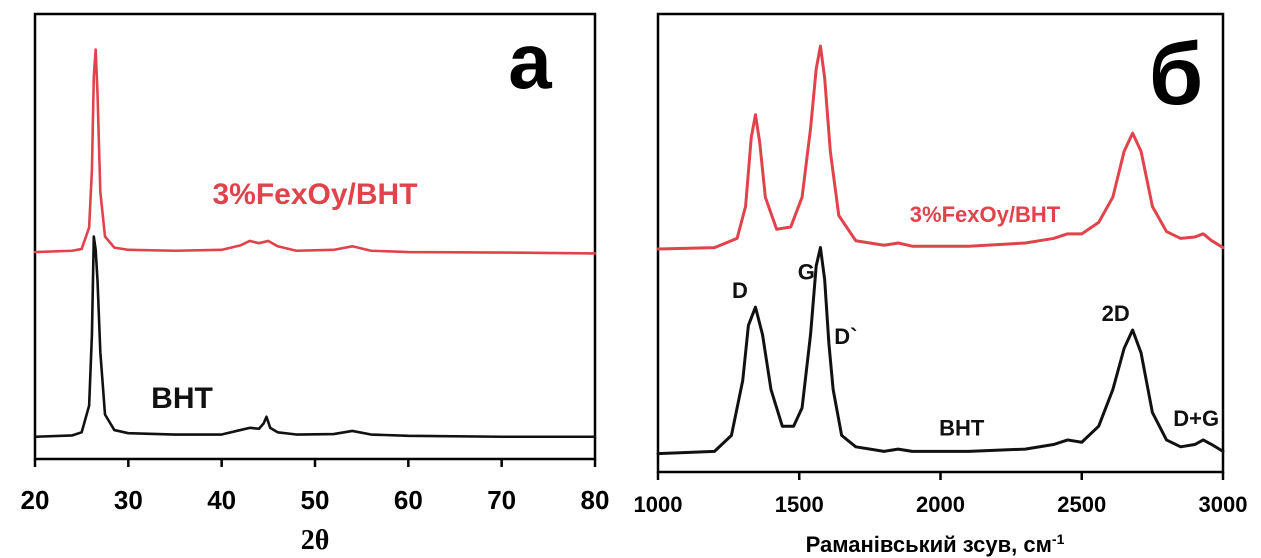  I want to click on panel-b-x-tick-label: 1500, so click(799, 504).